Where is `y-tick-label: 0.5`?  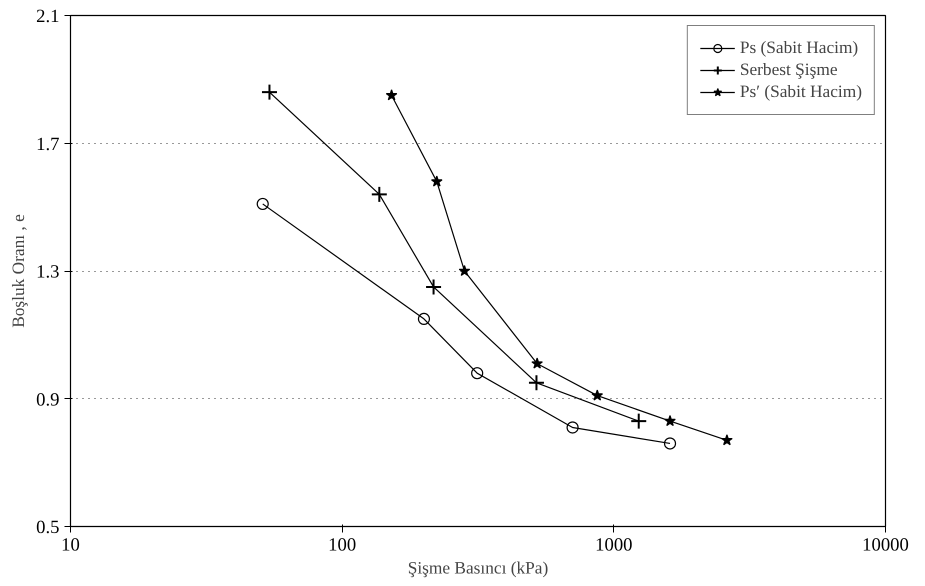 y-tick-label: 0.5 is located at coordinates (48, 527).